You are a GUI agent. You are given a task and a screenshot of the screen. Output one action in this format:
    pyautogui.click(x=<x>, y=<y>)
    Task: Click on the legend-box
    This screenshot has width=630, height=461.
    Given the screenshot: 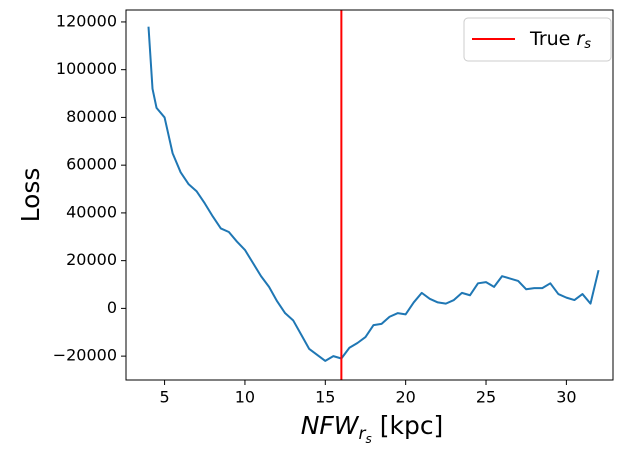 What is the action you would take?
    pyautogui.click(x=537, y=39)
    